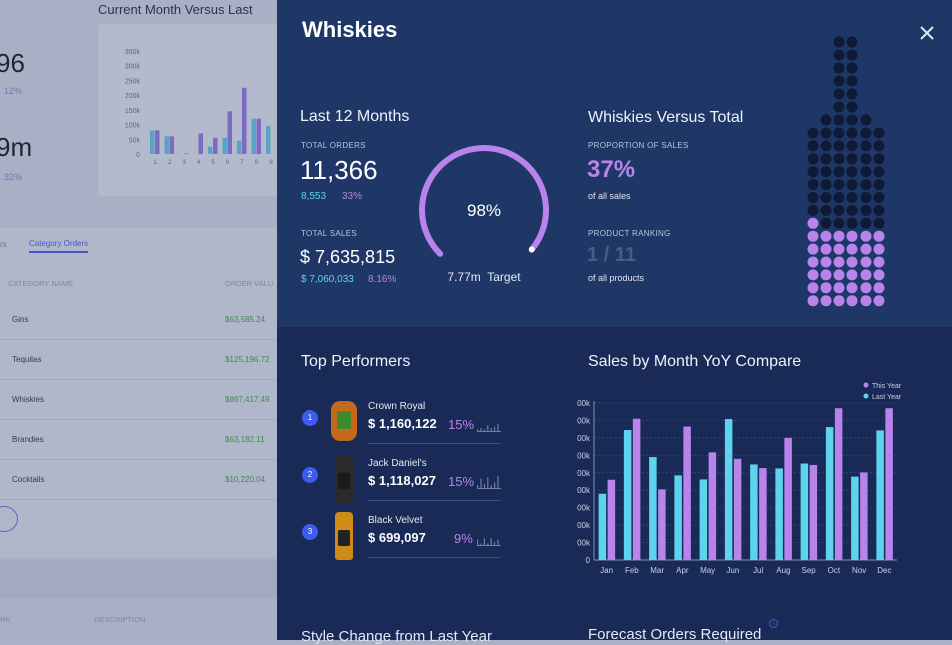 The image size is (952, 645). What do you see at coordinates (682, 570) in the screenshot?
I see `x-tick-label: Apr` at bounding box center [682, 570].